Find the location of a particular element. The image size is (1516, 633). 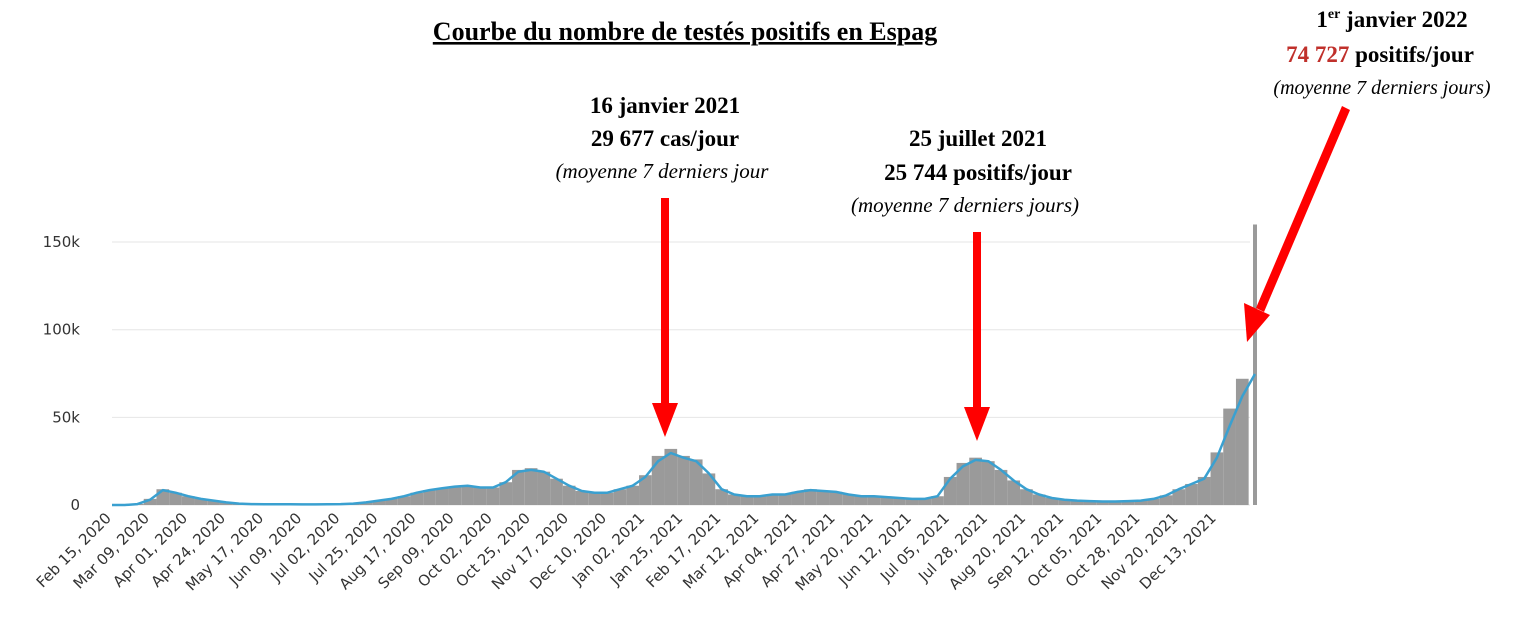

annotation-unit: positifs/jour is located at coordinates (1411, 54).